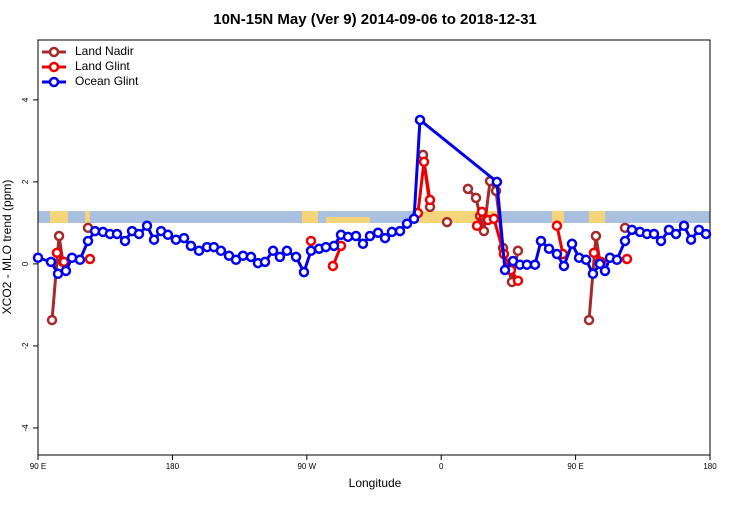  Describe the element at coordinates (25, 263) in the screenshot. I see `y-tick-label: 0` at that location.